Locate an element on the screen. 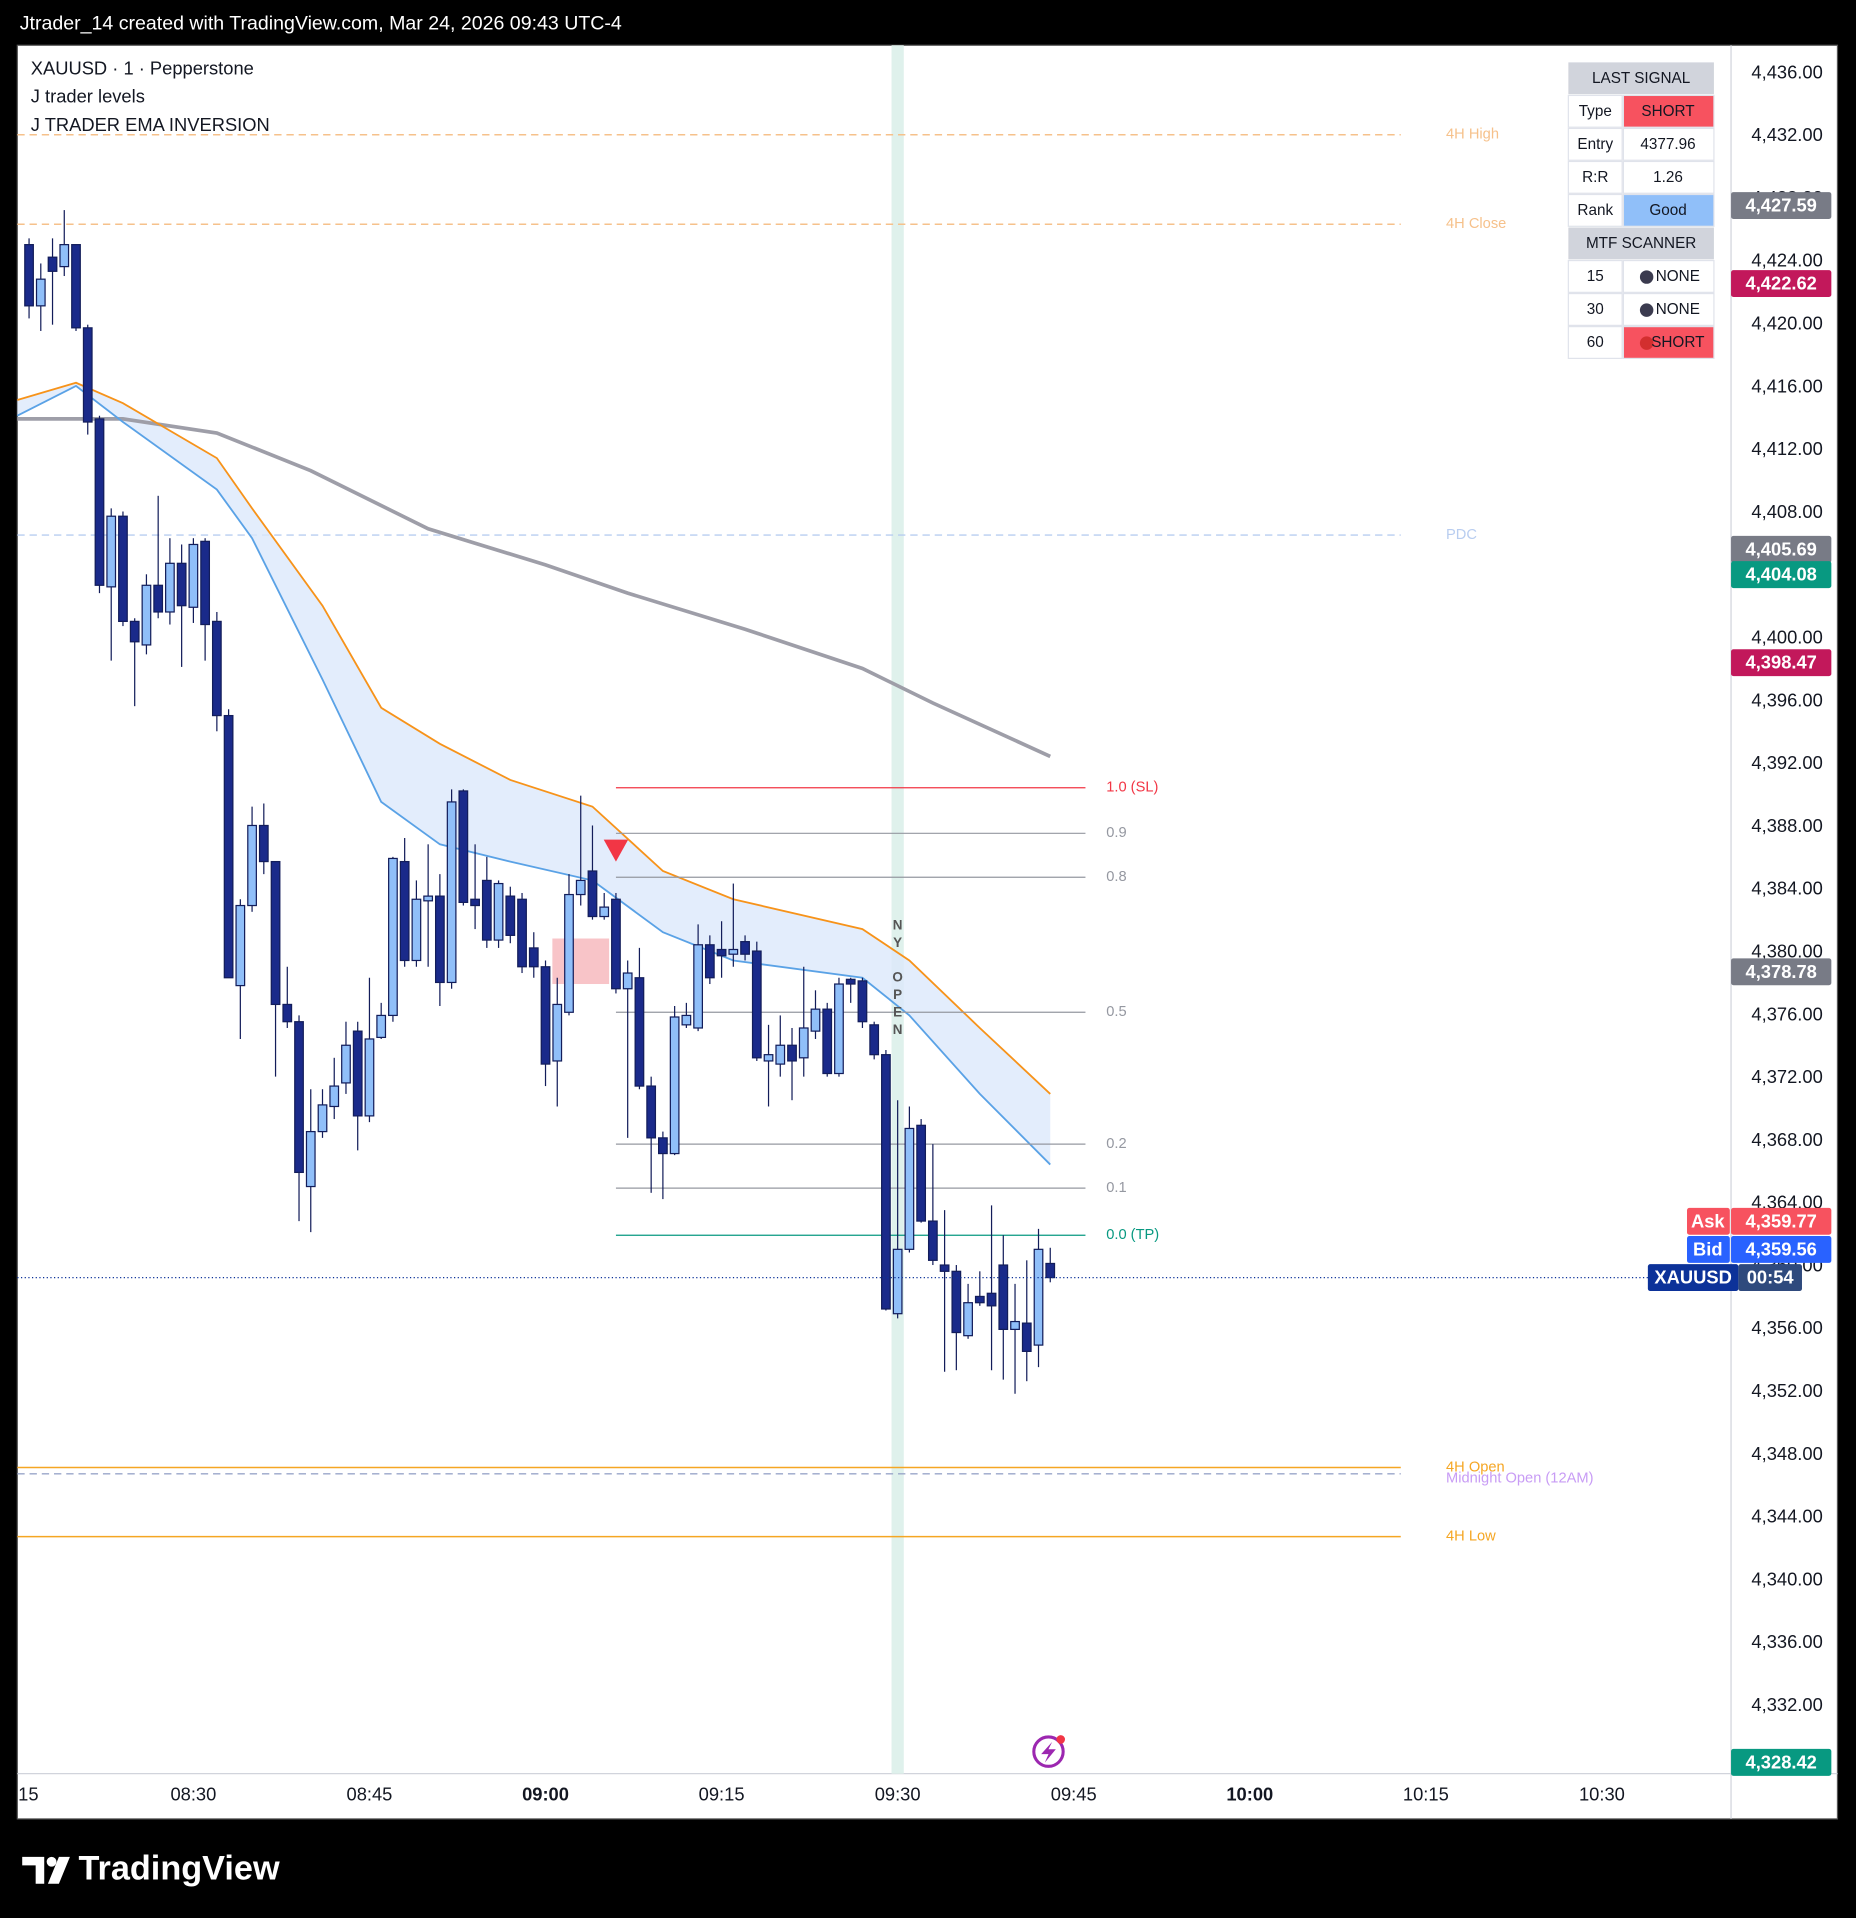 The image size is (1856, 1918). alert-icon is located at coordinates (1048, 1751).